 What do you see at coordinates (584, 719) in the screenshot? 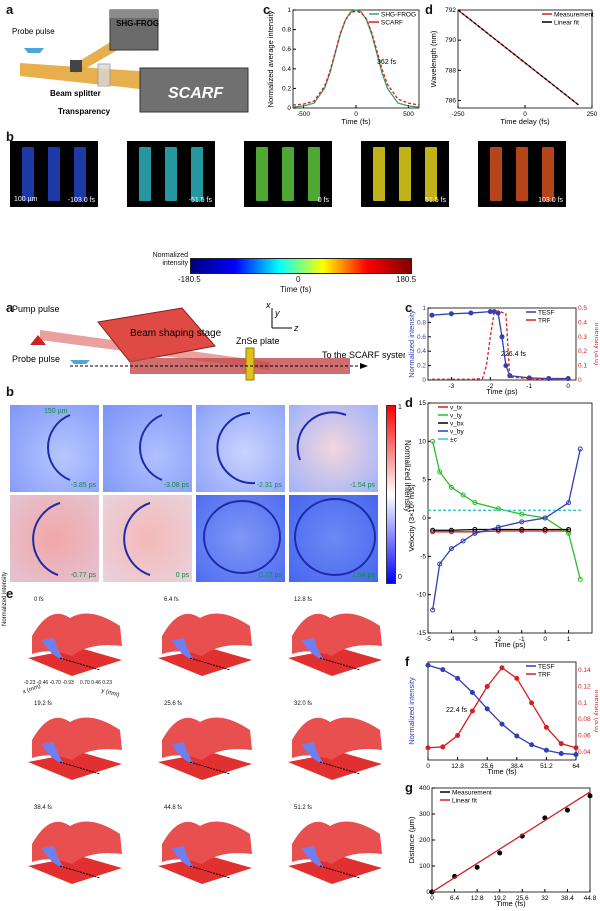
I see `y2-tick-label: 0.08` at bounding box center [584, 719].